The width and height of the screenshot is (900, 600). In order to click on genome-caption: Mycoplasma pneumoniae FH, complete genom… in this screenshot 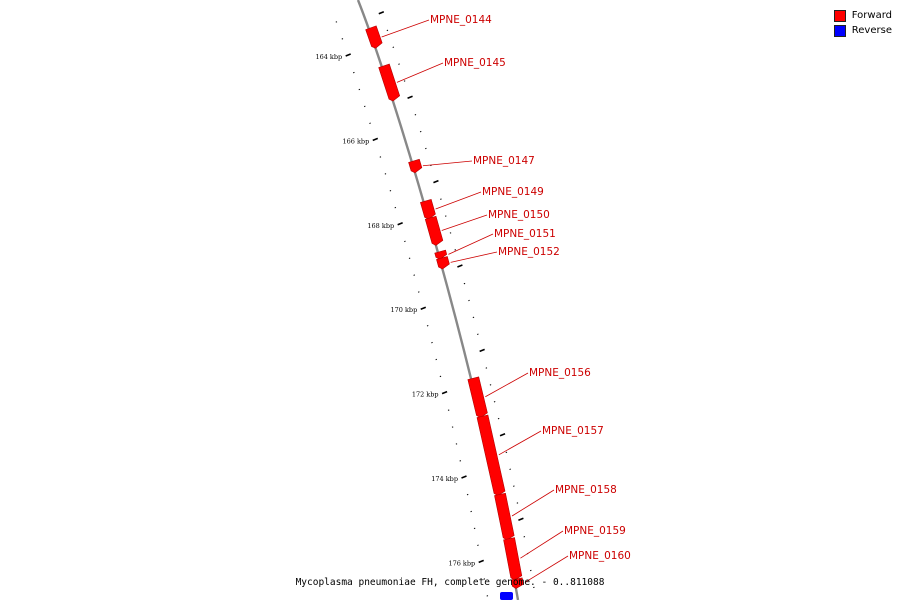, I will do `click(450, 582)`.